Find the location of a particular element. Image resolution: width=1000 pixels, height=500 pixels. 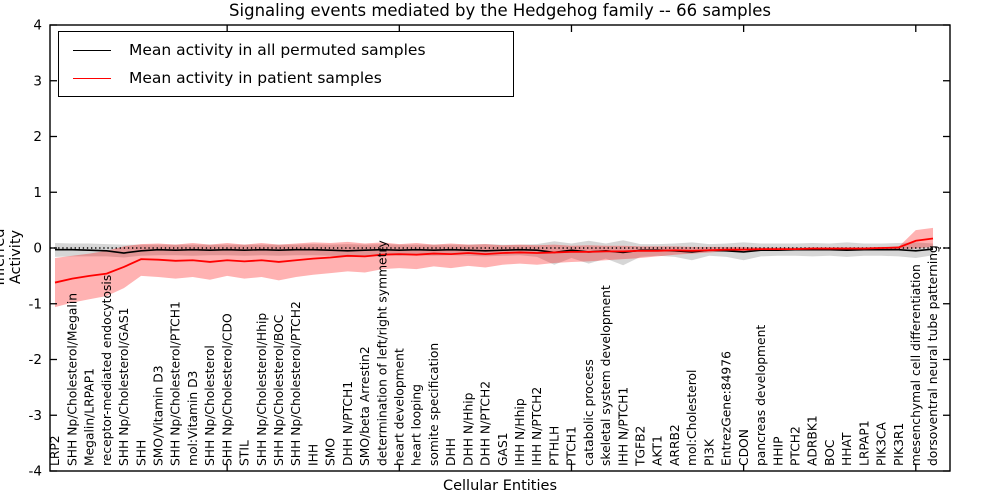

x-category-label: IHH N/PTCH2 is located at coordinates (537, 426).